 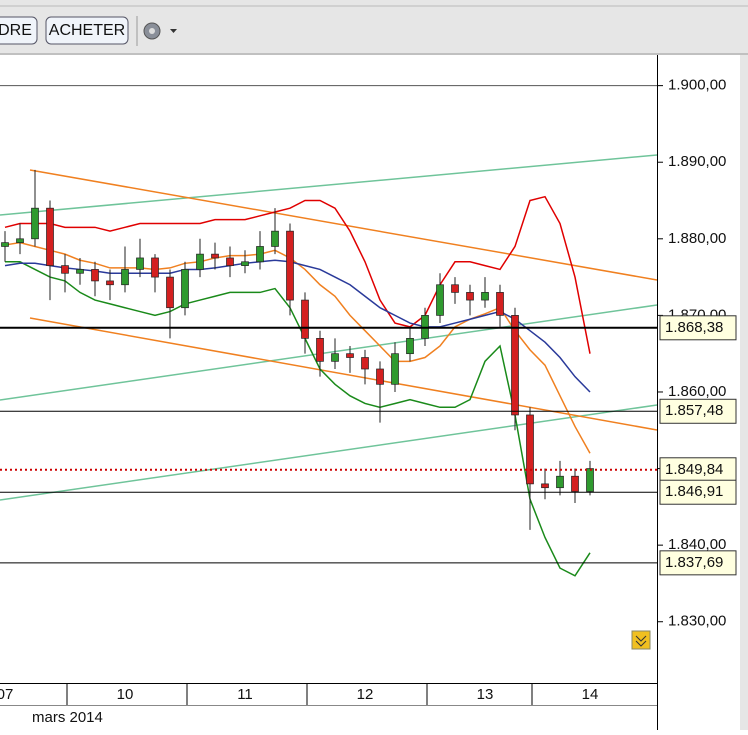 I want to click on price-label: 1.837,69, so click(x=694, y=562).